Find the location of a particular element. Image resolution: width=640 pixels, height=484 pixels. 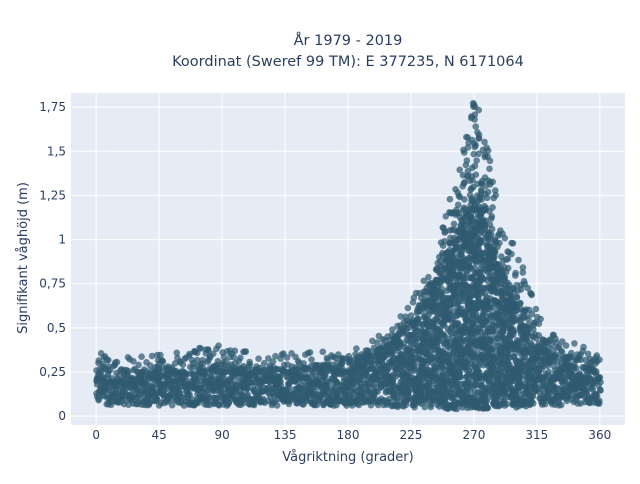

y-tick-label: 1,5 is located at coordinates (56, 151).